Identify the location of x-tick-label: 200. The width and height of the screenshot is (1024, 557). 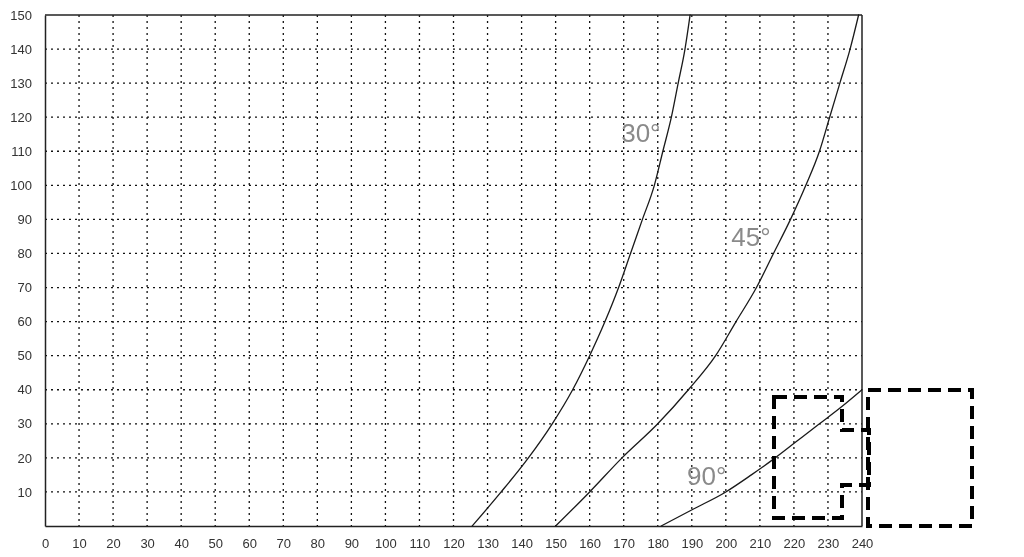
(726, 544).